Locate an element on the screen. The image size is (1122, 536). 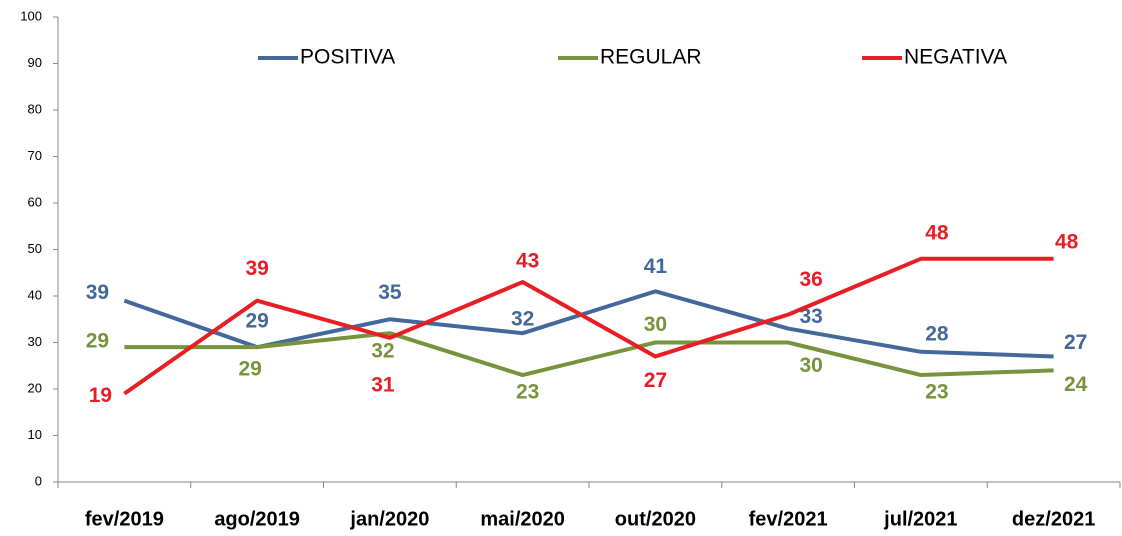
y-tick-label: 30 is located at coordinates (35, 341).